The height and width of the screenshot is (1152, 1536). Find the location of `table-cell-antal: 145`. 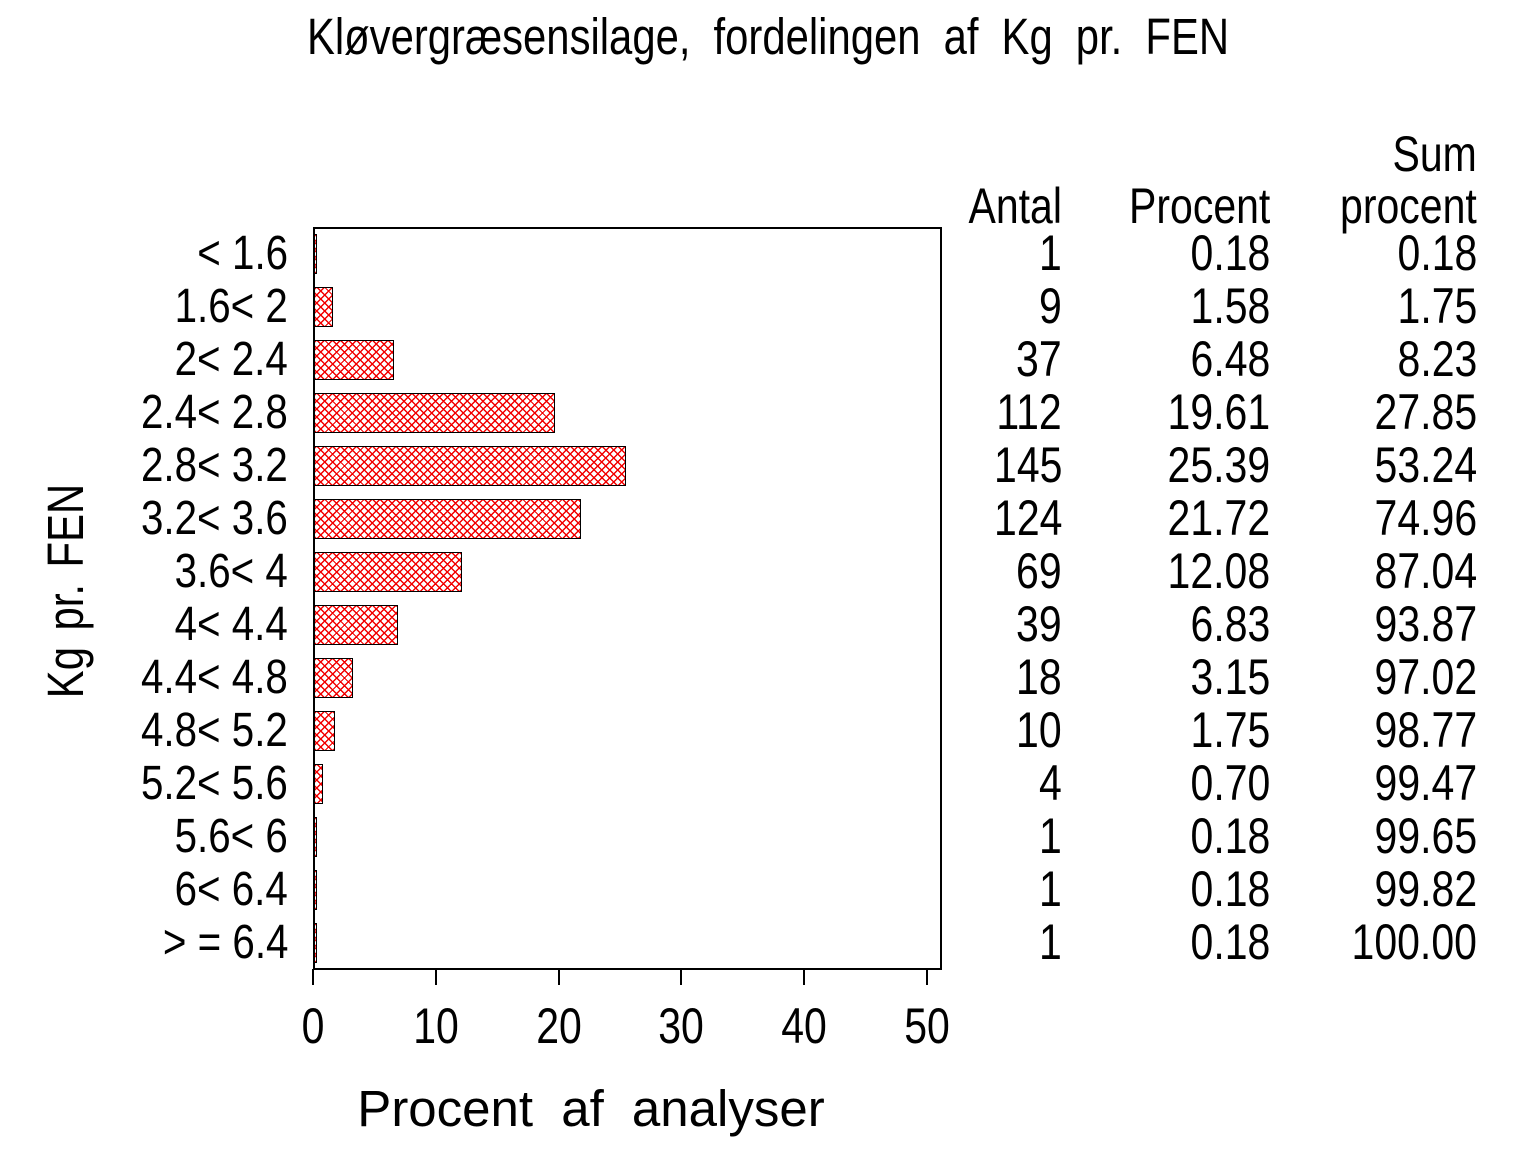

table-cell-antal: 145 is located at coordinates (1027, 465).